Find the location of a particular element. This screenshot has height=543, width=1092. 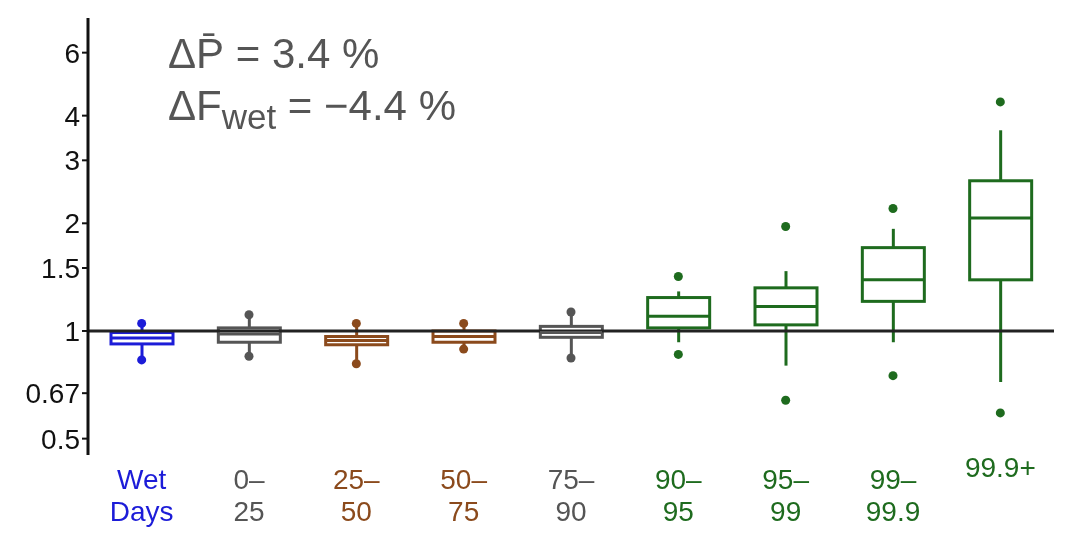

x-tick-label: 75– 90 is located at coordinates (571, 495).